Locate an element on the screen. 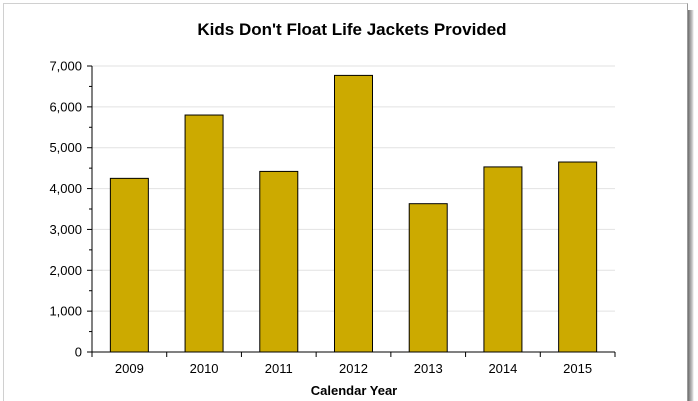  bar-2012 is located at coordinates (353, 213).